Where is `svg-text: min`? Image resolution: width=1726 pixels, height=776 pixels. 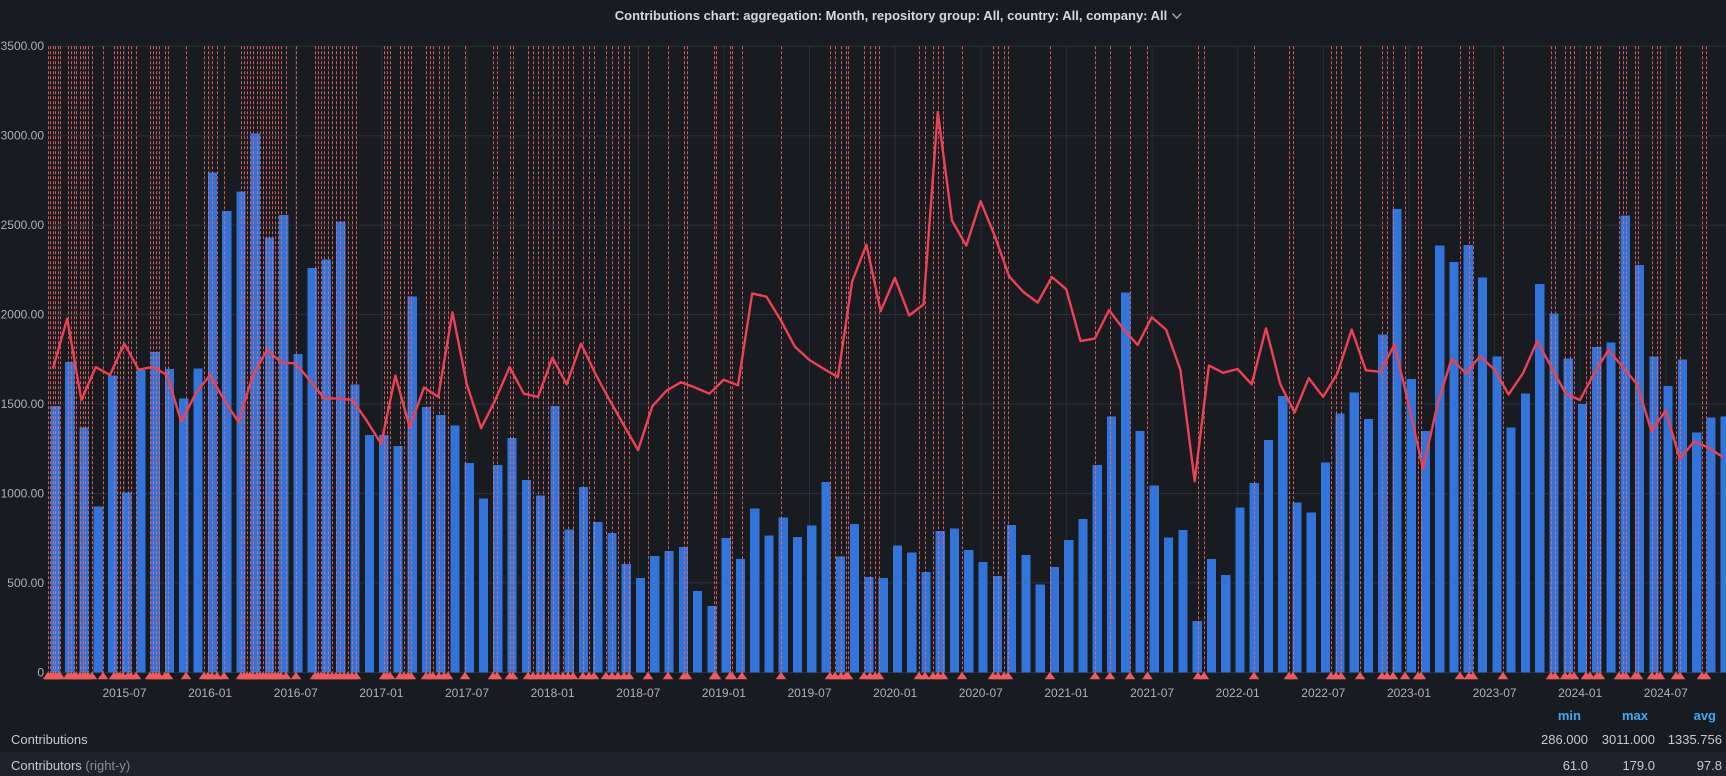
svg-text: min is located at coordinates (1569, 715).